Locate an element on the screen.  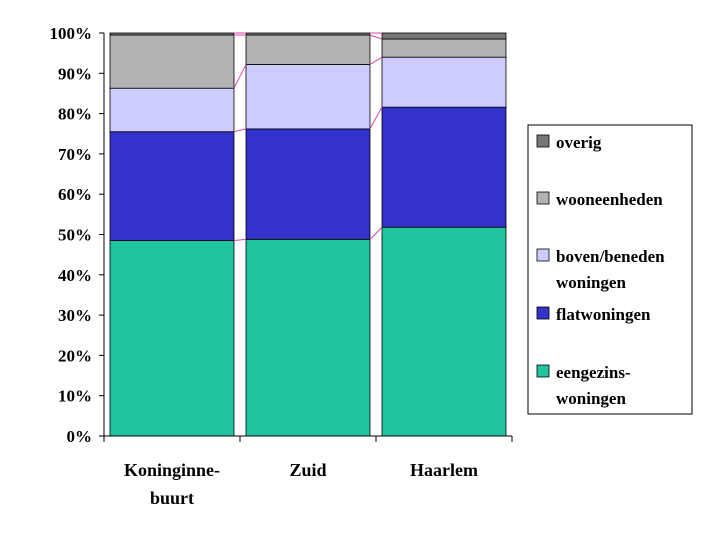
category-label-line: Koninginne- is located at coordinates (172, 470).